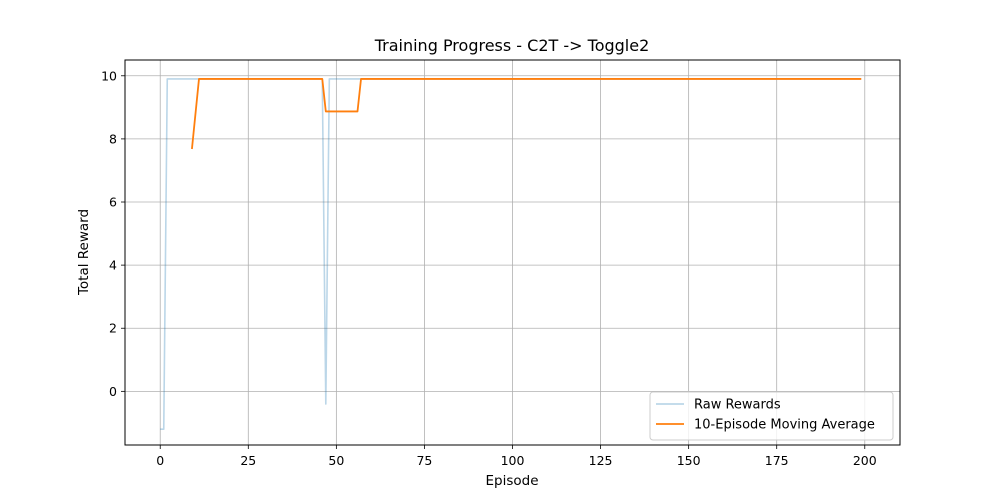 This screenshot has height=500, width=1000. I want to click on x-tick-label: 200, so click(865, 460).